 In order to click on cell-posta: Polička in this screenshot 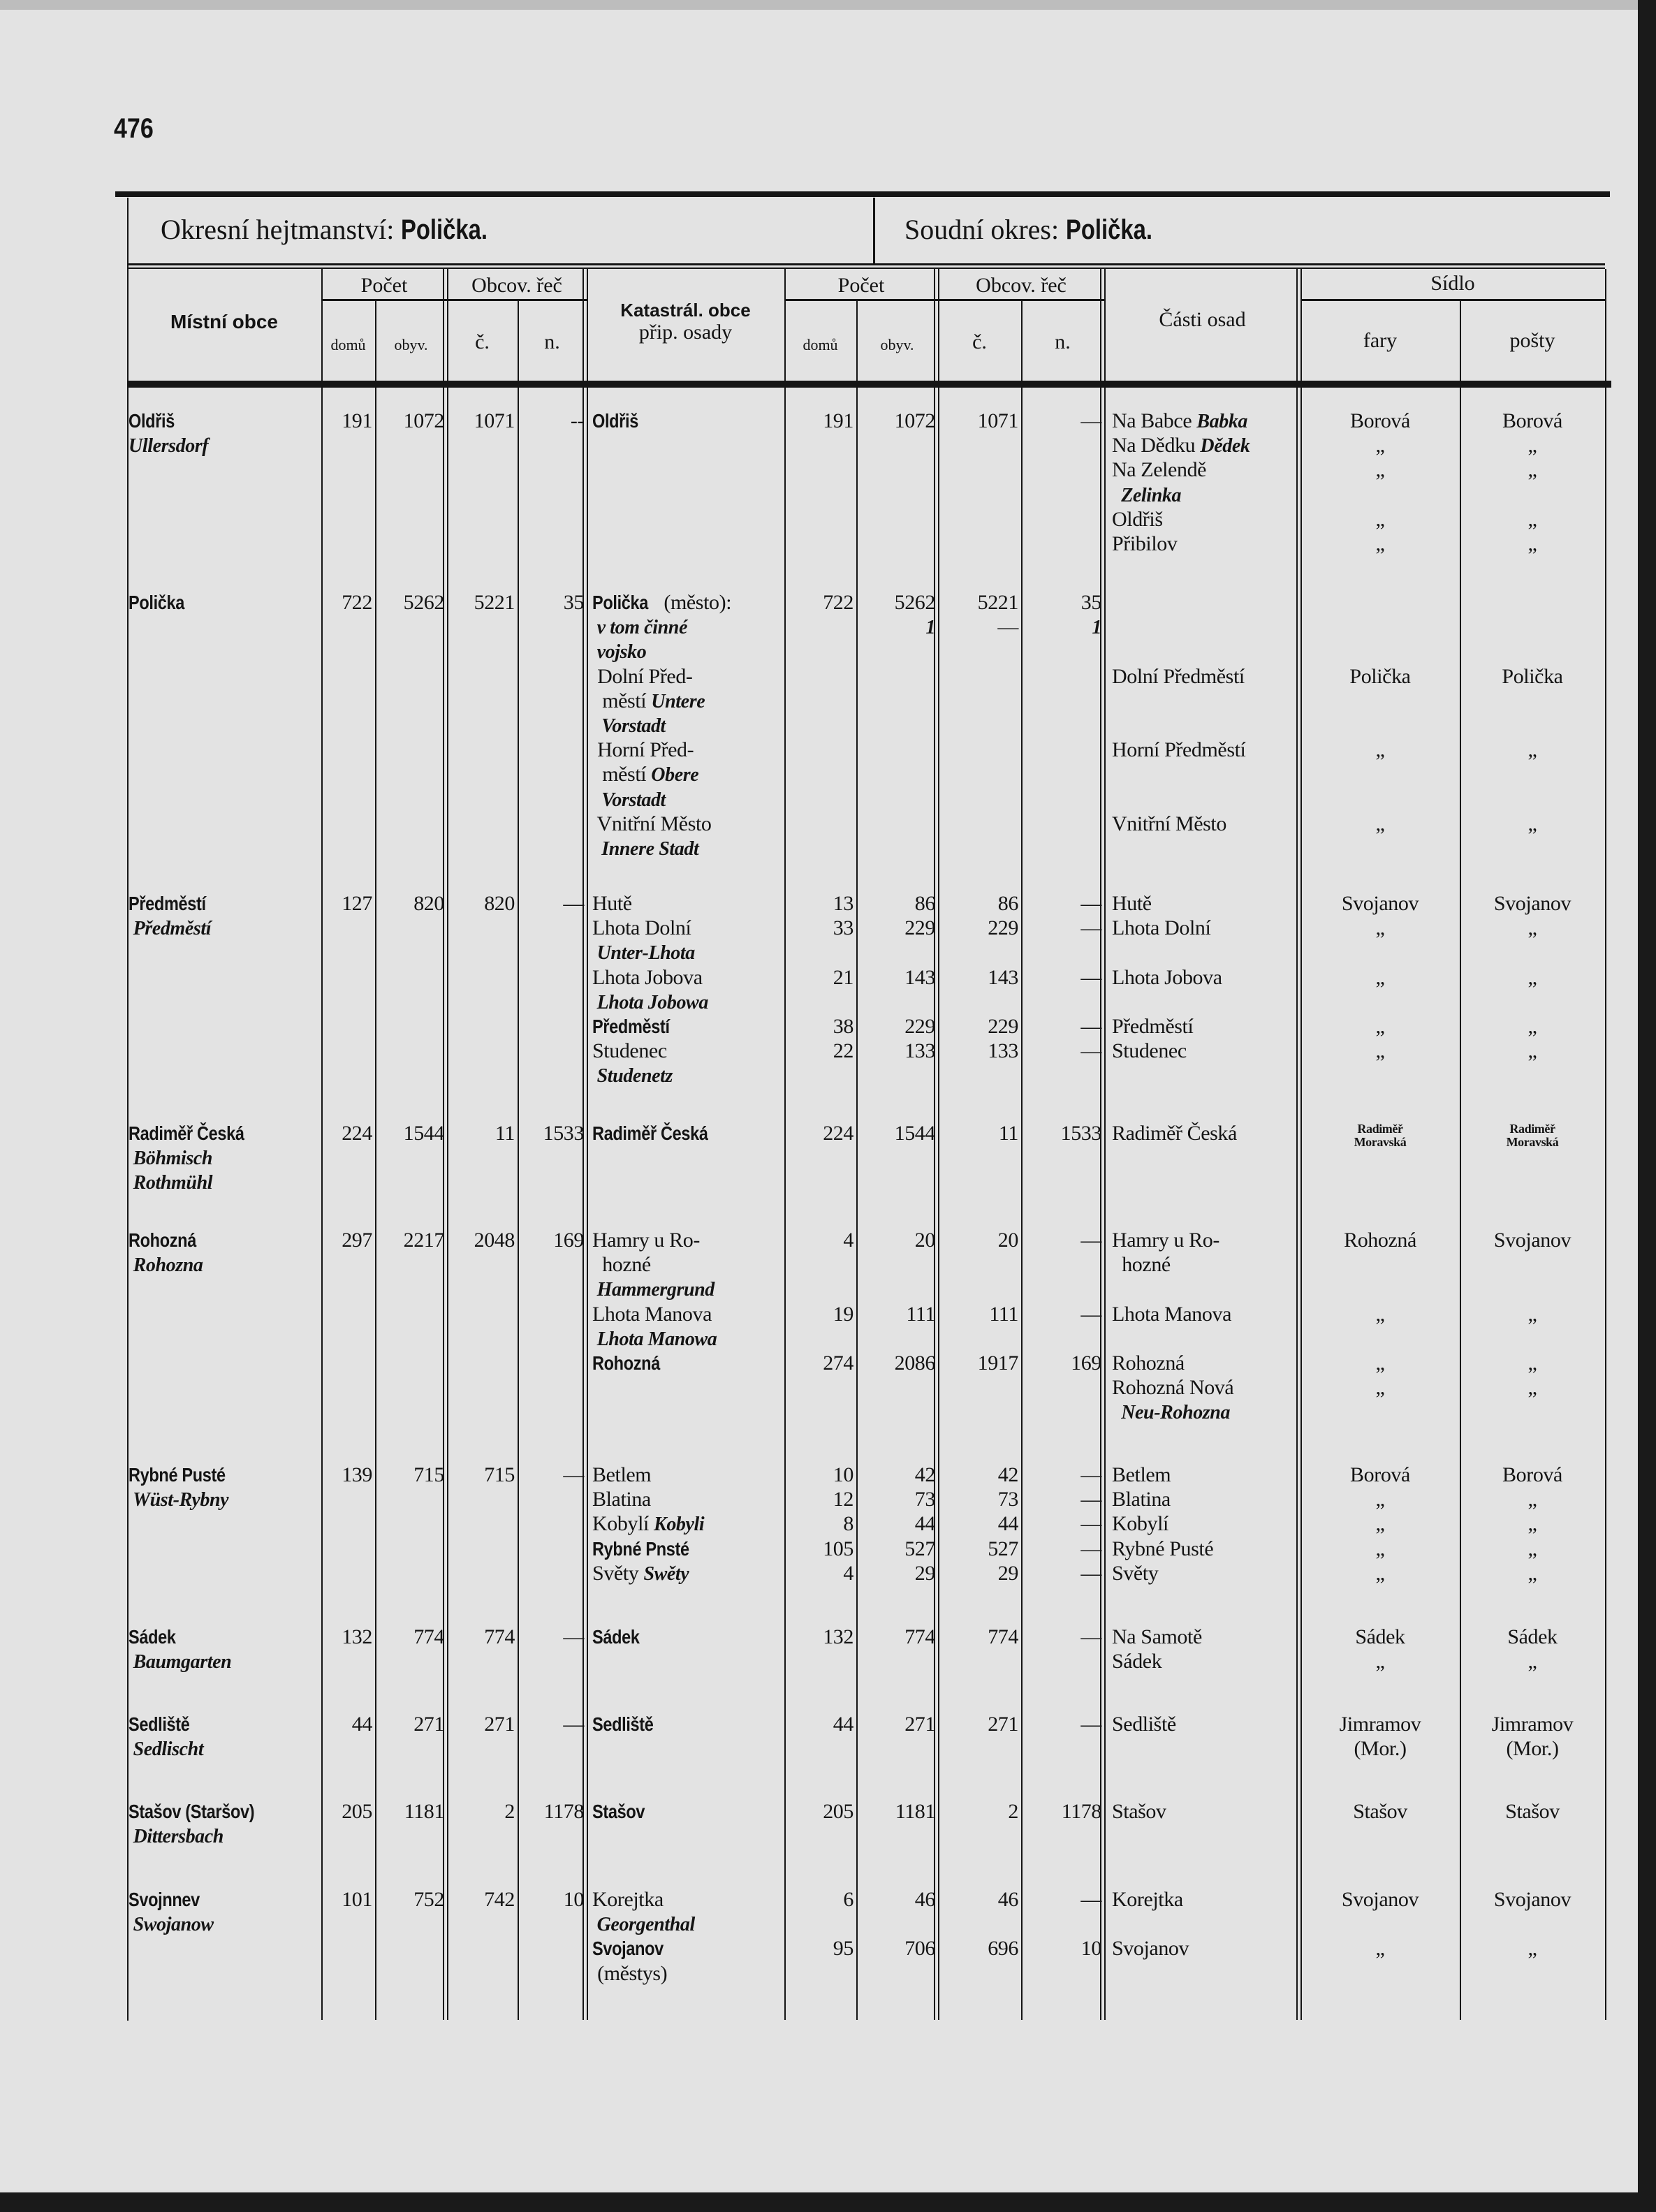, I will do `click(1532, 676)`.